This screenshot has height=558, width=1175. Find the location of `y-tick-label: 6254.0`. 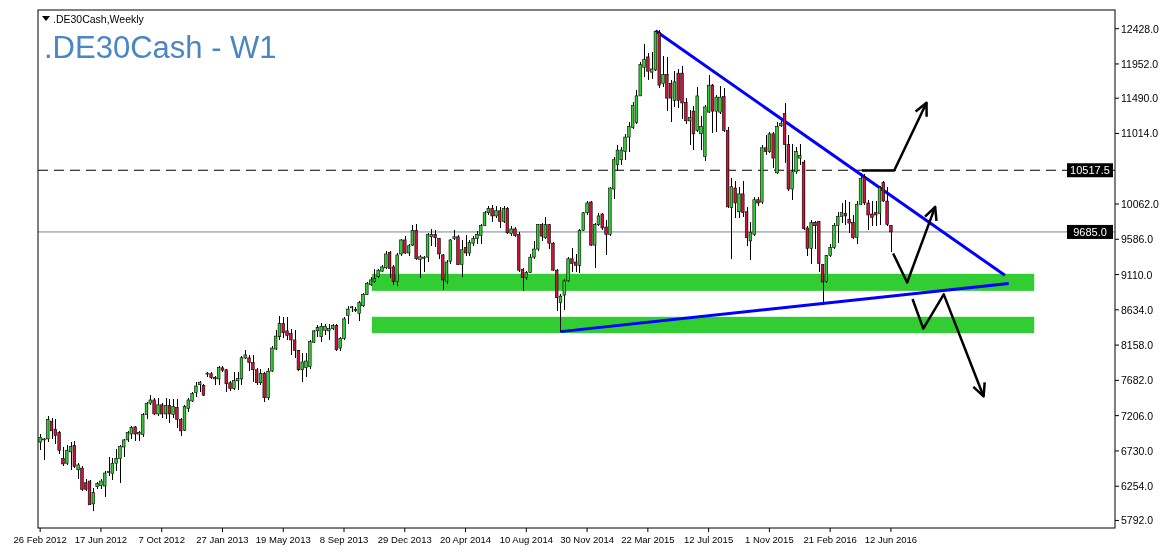

y-tick-label: 6254.0 is located at coordinates (1137, 486).